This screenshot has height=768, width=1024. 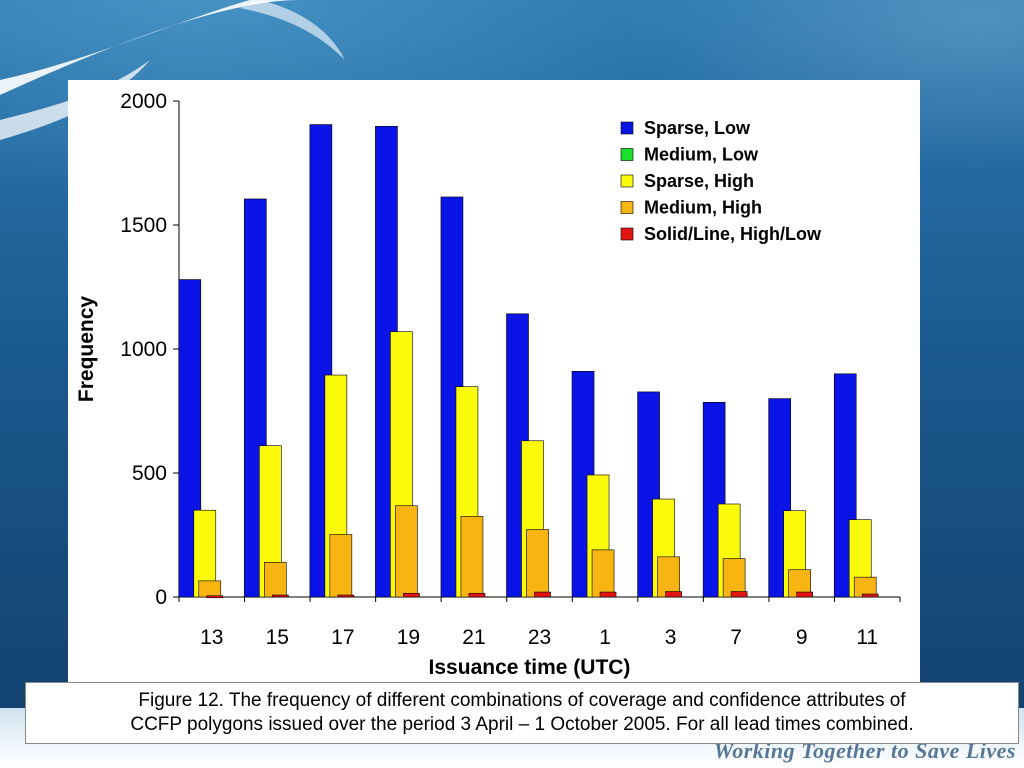 What do you see at coordinates (703, 208) in the screenshot?
I see `legend-label: Medium, High` at bounding box center [703, 208].